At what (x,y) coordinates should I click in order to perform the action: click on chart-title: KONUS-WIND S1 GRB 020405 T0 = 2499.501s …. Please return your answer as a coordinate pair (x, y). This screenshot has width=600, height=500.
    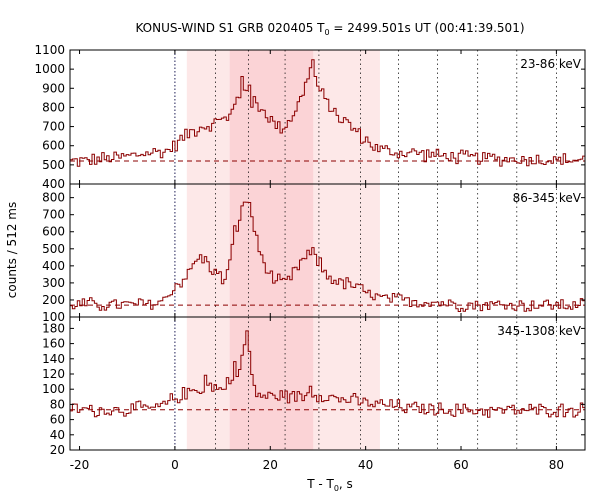
    Looking at the image, I should click on (329, 29).